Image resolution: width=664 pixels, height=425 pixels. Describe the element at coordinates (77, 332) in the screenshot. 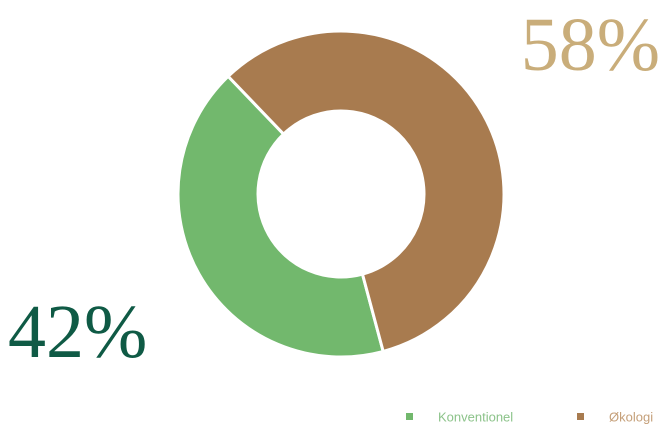

I see `value-label: 42%` at that location.